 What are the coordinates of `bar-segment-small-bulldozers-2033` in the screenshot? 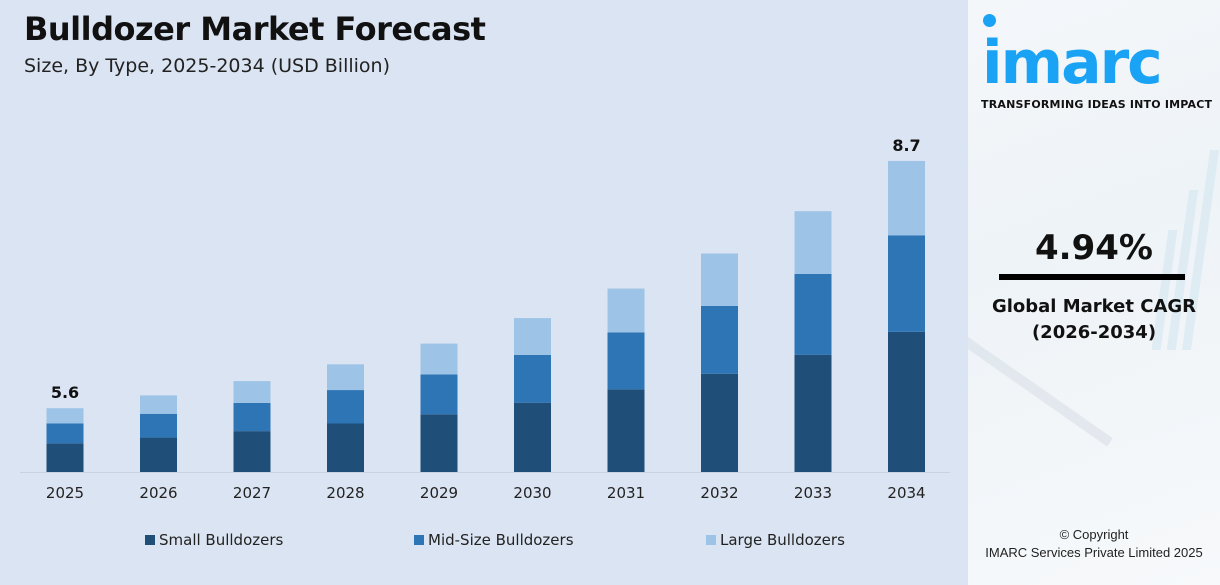 It's located at (813, 413).